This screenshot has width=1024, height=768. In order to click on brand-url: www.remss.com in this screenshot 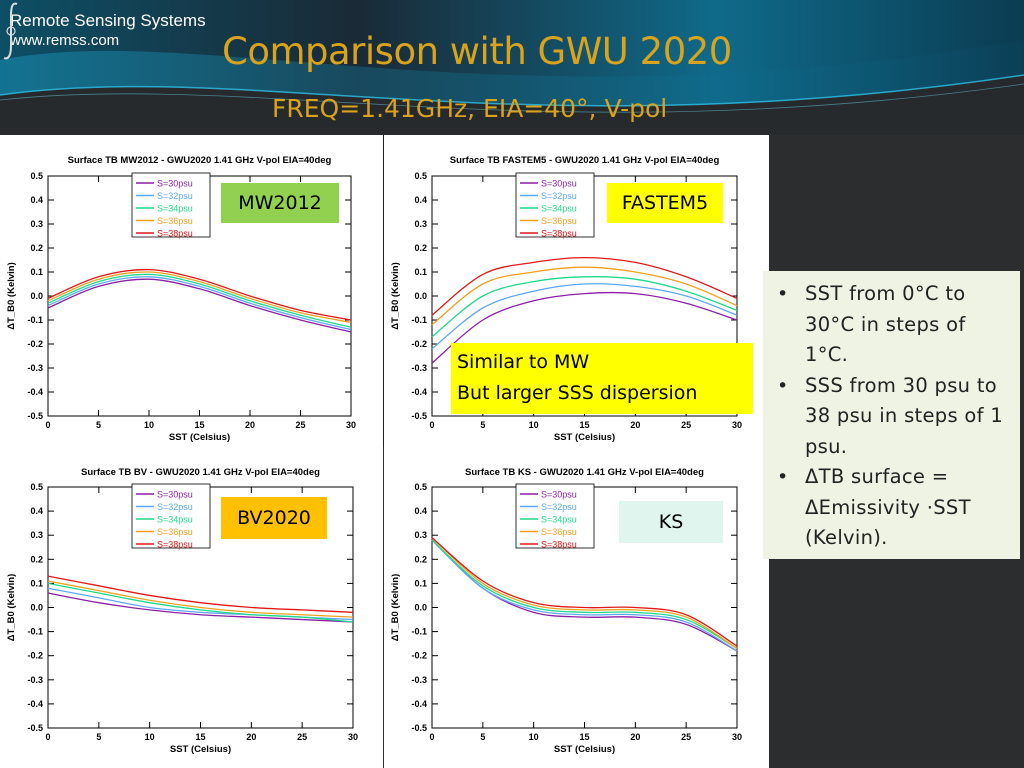, I will do `click(65, 40)`.